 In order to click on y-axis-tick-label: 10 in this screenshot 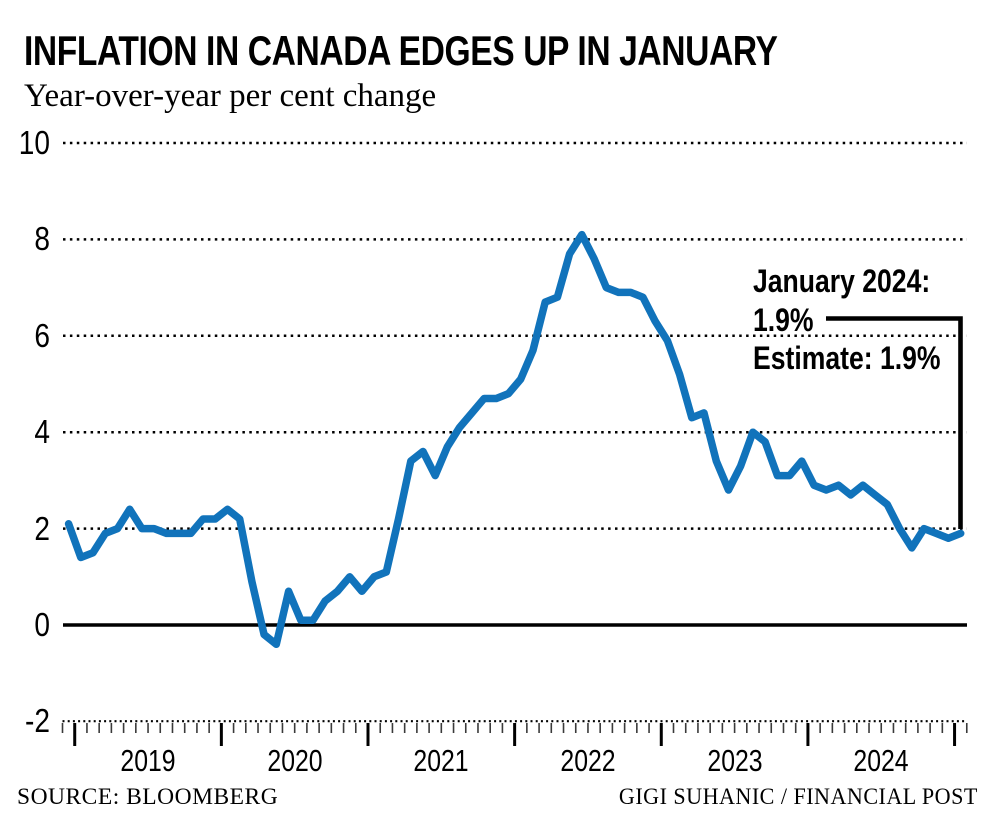, I will do `click(34, 142)`.